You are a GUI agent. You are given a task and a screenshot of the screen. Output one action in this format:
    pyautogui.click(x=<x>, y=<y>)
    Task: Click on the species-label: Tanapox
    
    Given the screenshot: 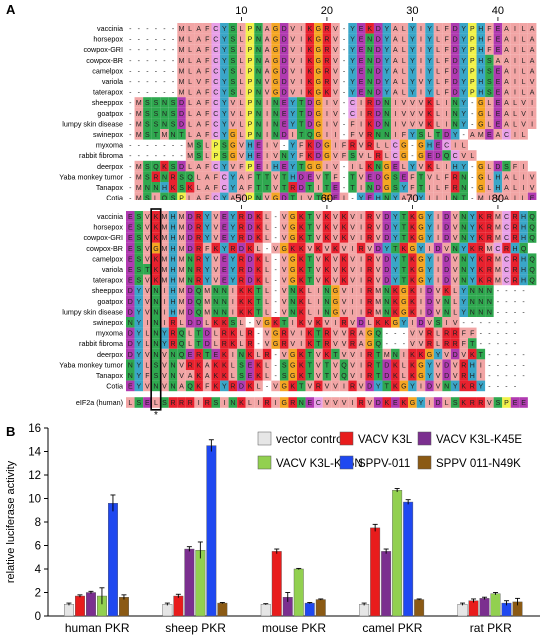 What is the action you would take?
    pyautogui.click(x=110, y=187)
    